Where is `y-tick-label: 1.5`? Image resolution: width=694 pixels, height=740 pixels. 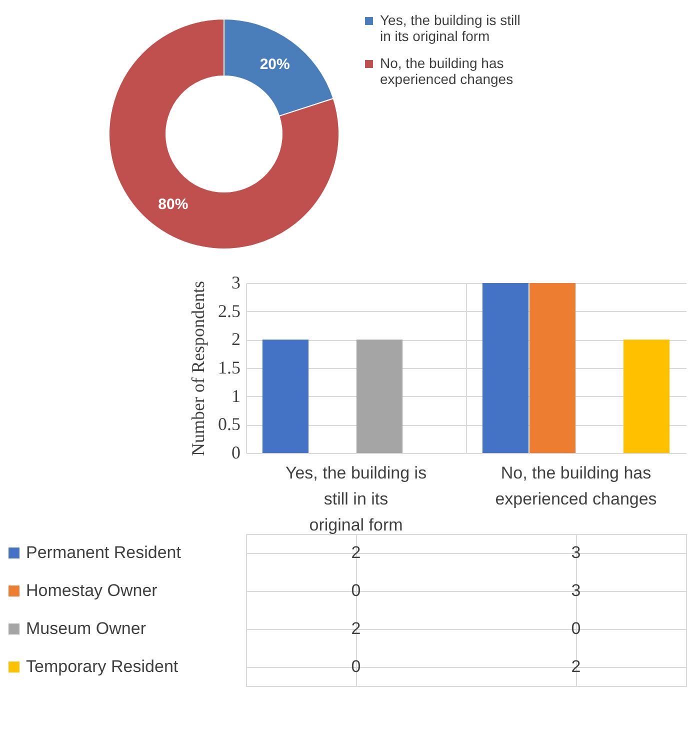
y-tick-label: 1.5 is located at coordinates (229, 368).